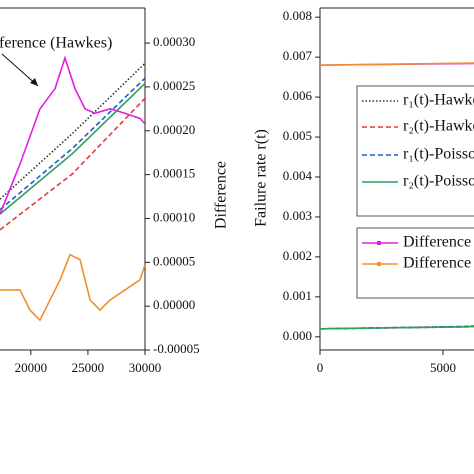  Describe the element at coordinates (438, 181) in the screenshot. I see `legend-label: r₂(t)-Poisson` at that location.